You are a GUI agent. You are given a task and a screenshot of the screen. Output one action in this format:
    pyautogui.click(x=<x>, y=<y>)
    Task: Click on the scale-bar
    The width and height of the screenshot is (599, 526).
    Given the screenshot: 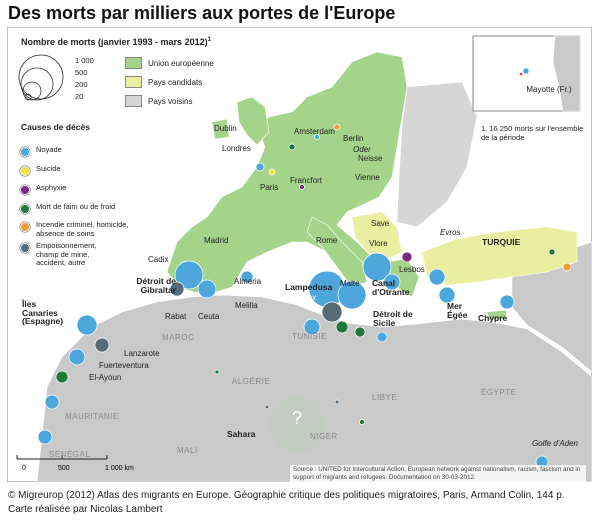 What is the action you would take?
    pyautogui.click(x=62, y=457)
    